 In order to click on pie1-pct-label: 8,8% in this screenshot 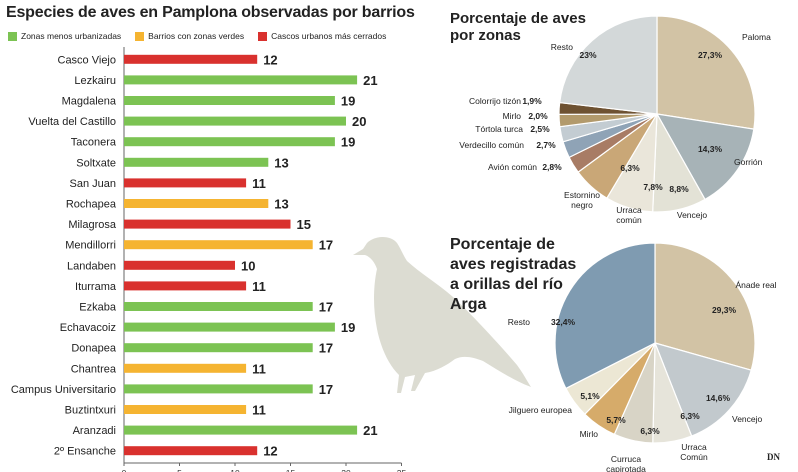, I will do `click(679, 189)`.